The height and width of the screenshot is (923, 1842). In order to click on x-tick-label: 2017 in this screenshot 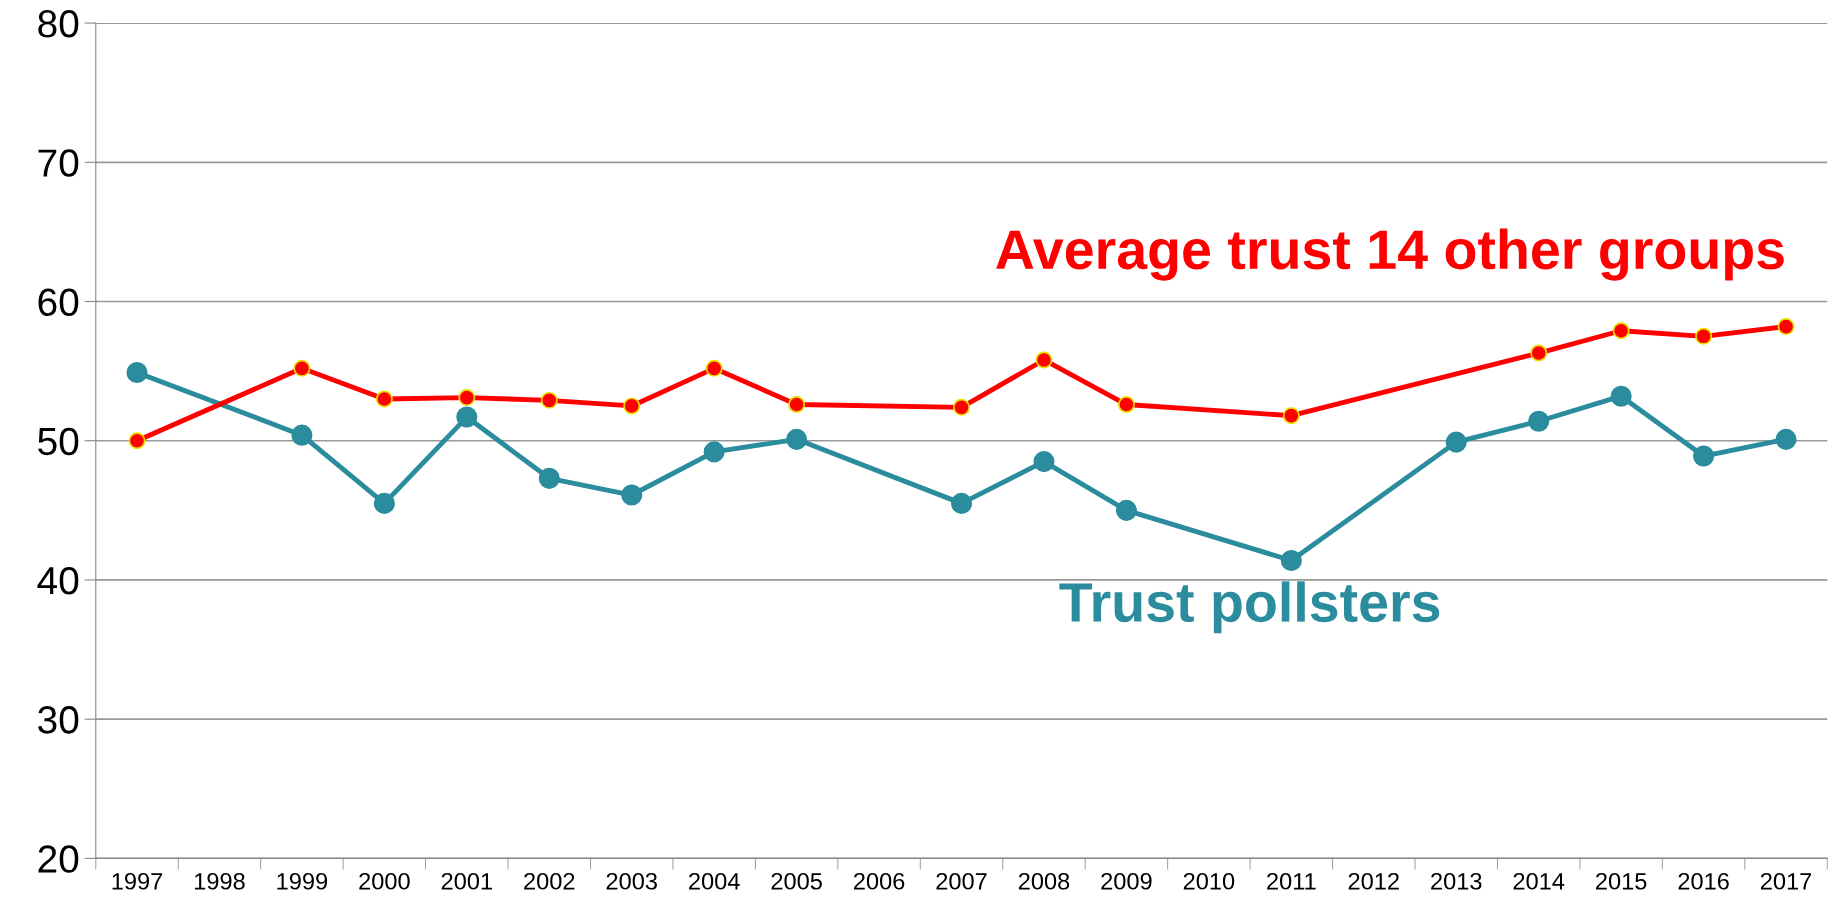, I will do `click(1786, 881)`.